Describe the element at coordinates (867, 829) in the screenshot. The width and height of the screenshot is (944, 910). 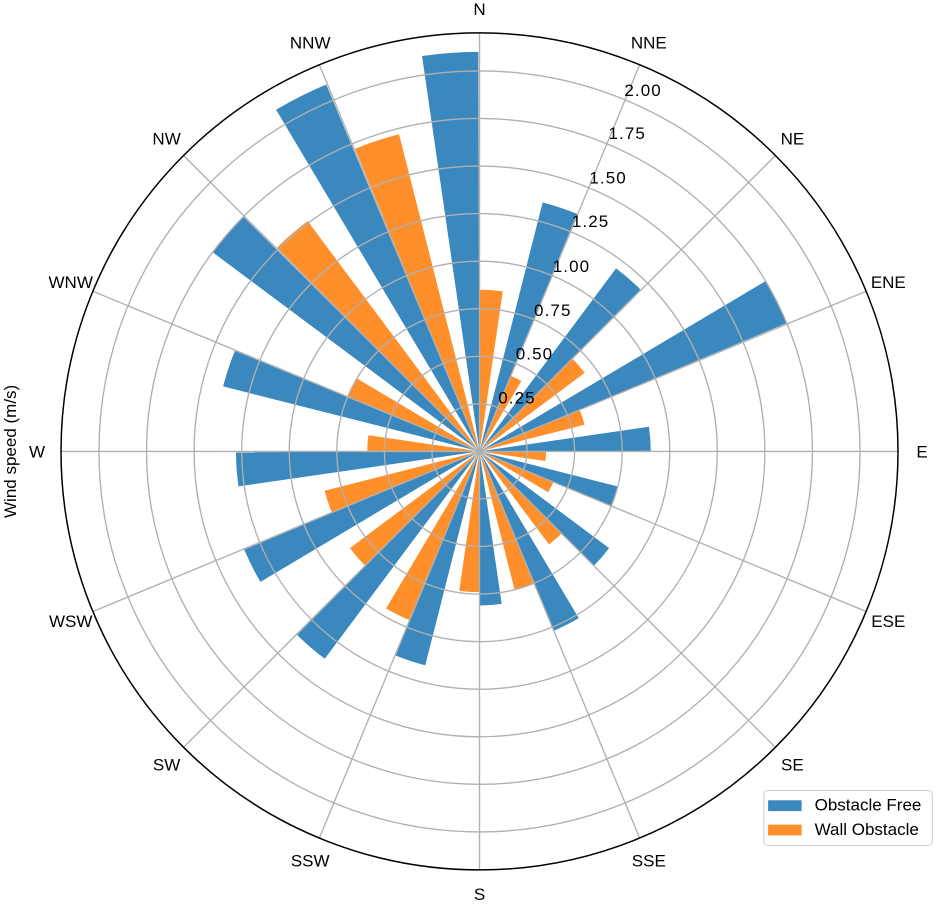
I see `svg-text: Wall Obstacle` at that location.